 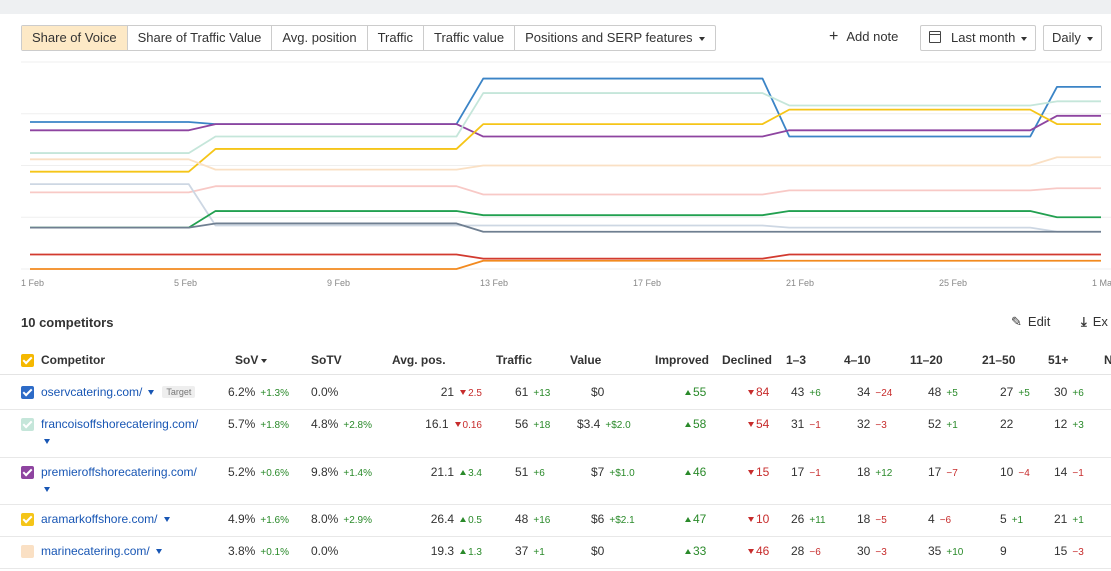 What do you see at coordinates (874, 472) in the screenshot?
I see `position-bucket-cell: 18 +12` at bounding box center [874, 472].